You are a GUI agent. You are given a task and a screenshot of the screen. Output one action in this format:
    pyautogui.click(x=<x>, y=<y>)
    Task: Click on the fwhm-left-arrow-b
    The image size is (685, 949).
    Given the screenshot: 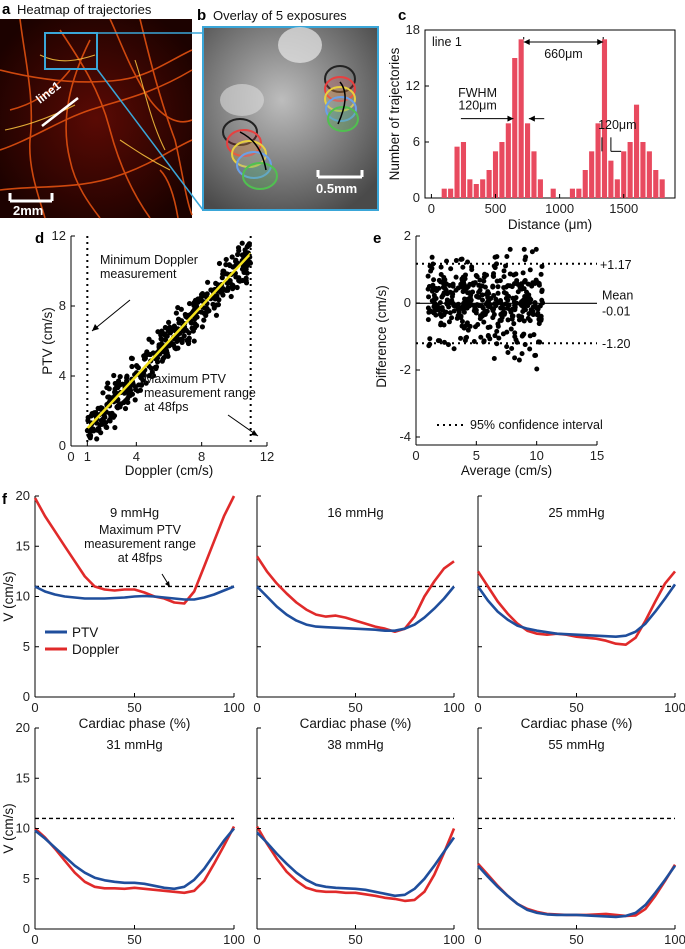 What is the action you would take?
    pyautogui.click(x=531, y=118)
    